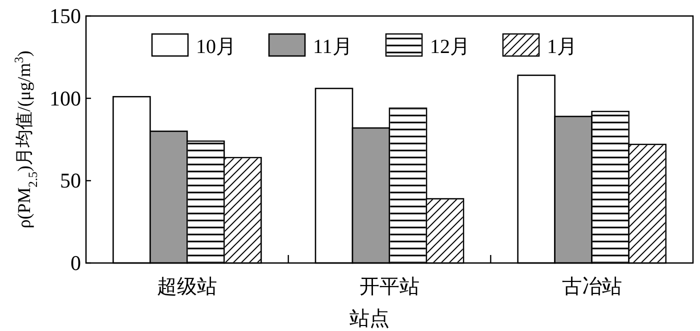 This screenshot has height=331, width=700. I want to click on legend-label: 12月, so click(450, 47).